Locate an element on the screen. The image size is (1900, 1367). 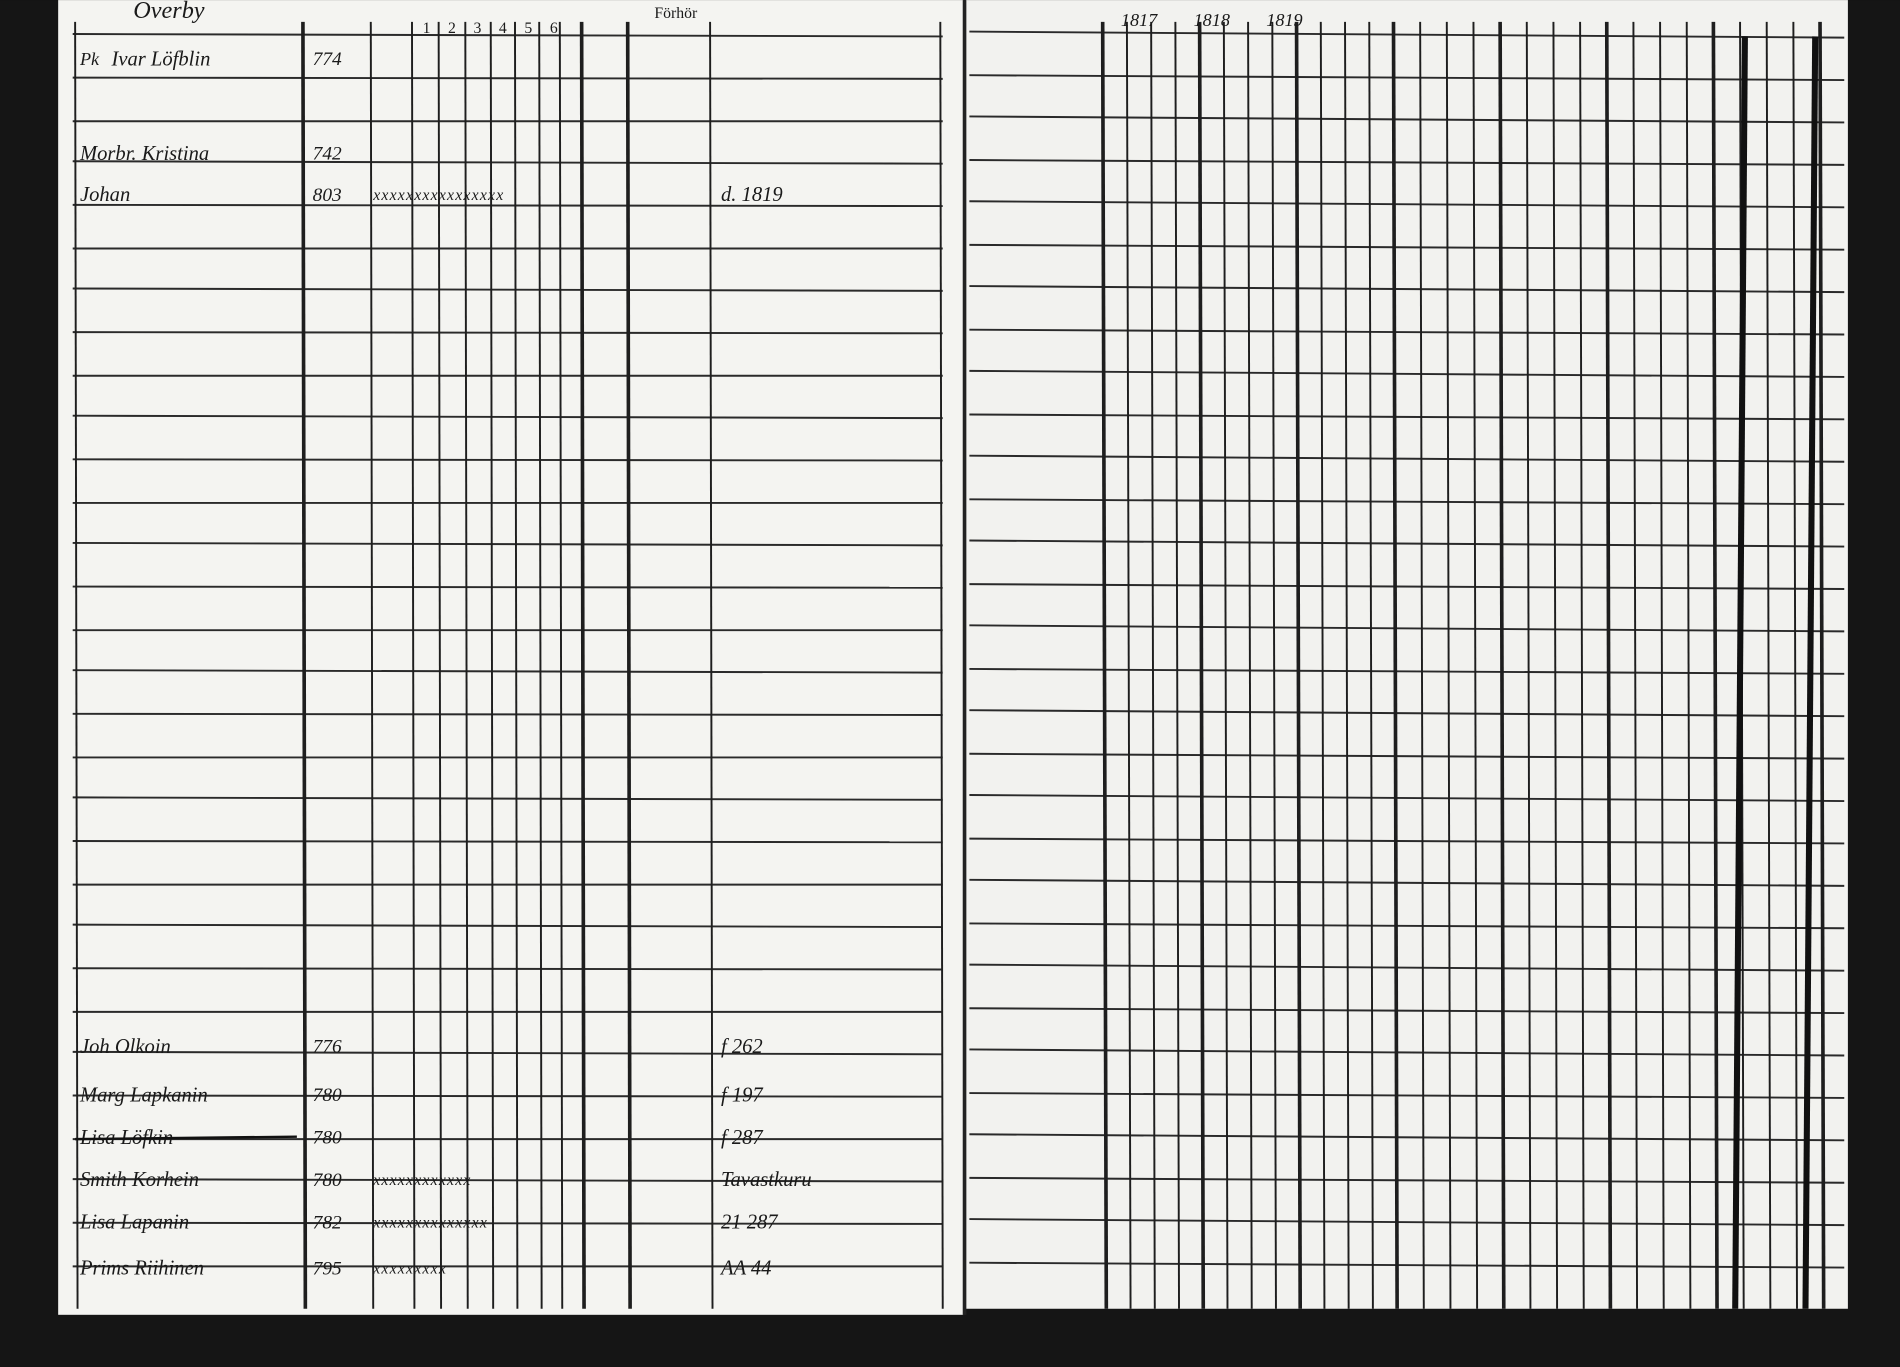
year-heading: 1817 is located at coordinates (1139, 20).